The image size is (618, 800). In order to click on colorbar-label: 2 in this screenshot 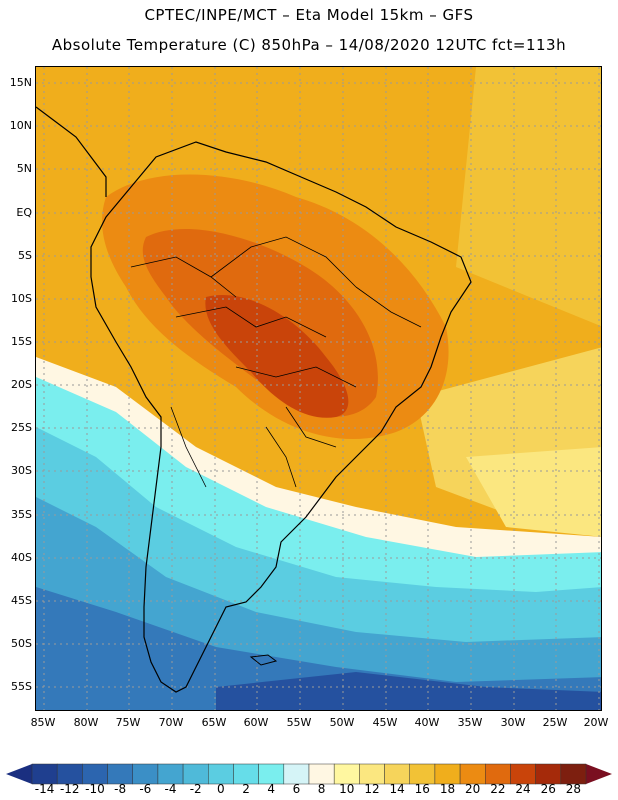, I will do `click(246, 789)`.